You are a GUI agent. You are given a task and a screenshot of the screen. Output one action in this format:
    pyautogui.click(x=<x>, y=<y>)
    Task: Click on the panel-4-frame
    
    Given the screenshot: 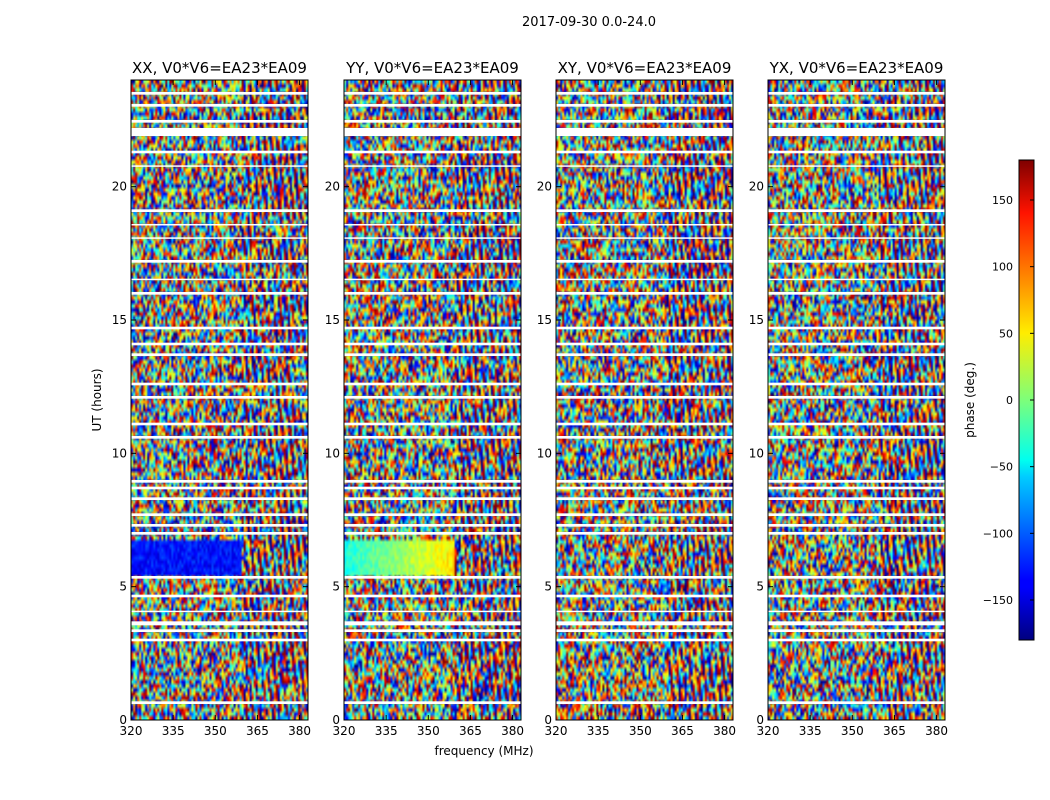 What is the action you would take?
    pyautogui.click(x=856, y=400)
    